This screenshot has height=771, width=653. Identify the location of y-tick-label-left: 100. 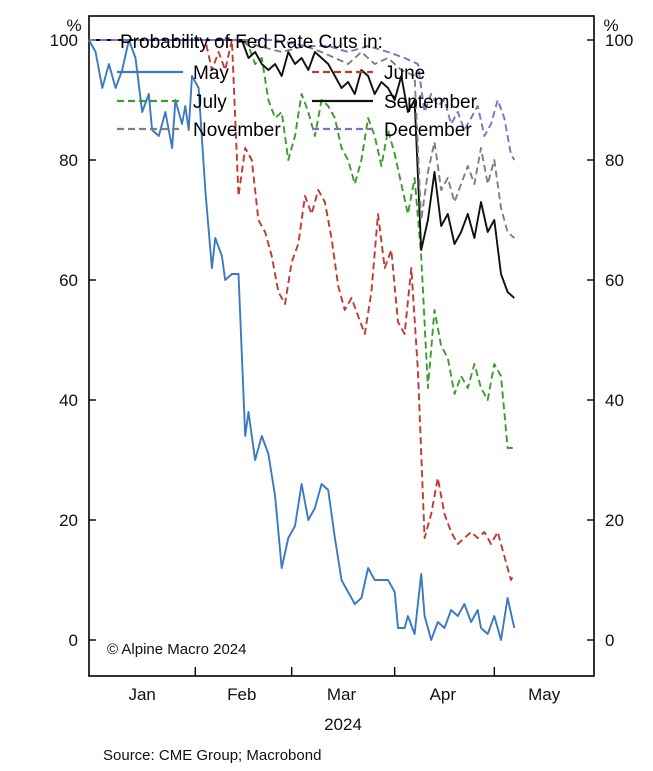
(64, 40).